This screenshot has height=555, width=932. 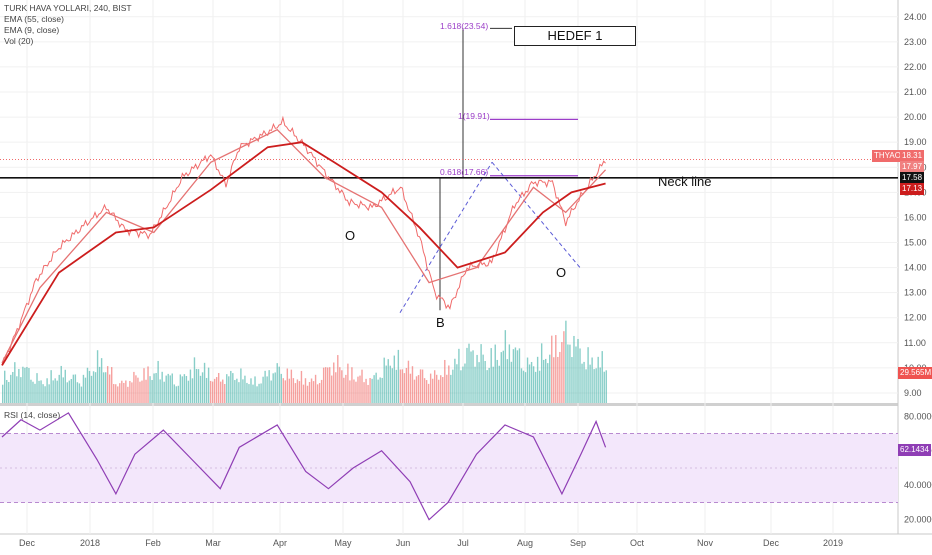 What do you see at coordinates (915, 318) in the screenshot?
I see `y-tick-label: 12.00` at bounding box center [915, 318].